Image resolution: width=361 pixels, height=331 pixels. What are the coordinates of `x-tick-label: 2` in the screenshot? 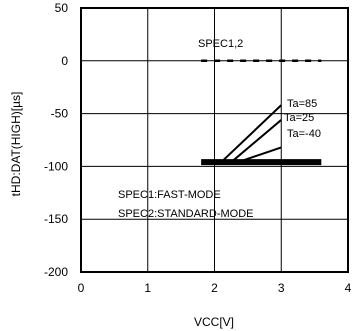 It's located at (214, 288).